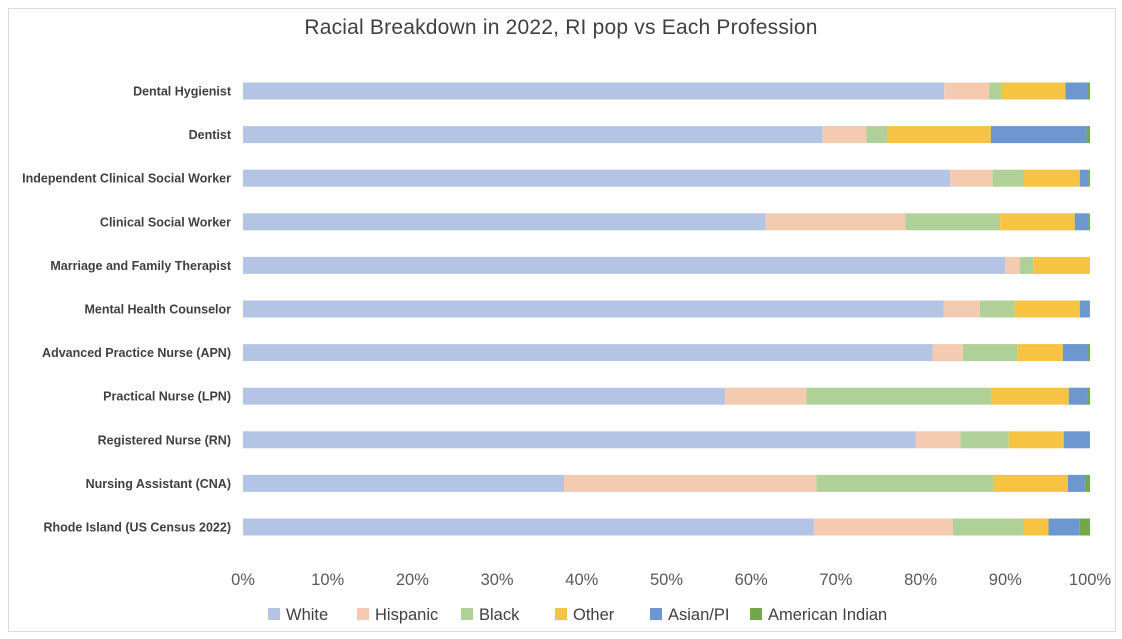  What do you see at coordinates (1005, 580) in the screenshot?
I see `x-tick-label: 90%` at bounding box center [1005, 580].